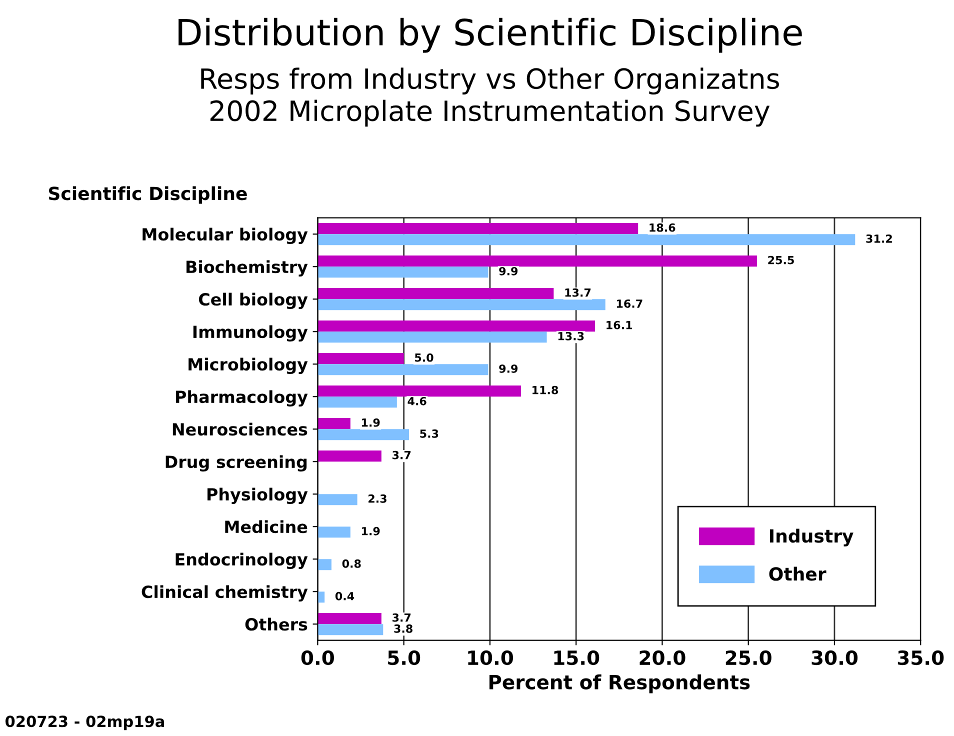 The height and width of the screenshot is (736, 954). I want to click on x-tick-label: 5.0, so click(404, 658).